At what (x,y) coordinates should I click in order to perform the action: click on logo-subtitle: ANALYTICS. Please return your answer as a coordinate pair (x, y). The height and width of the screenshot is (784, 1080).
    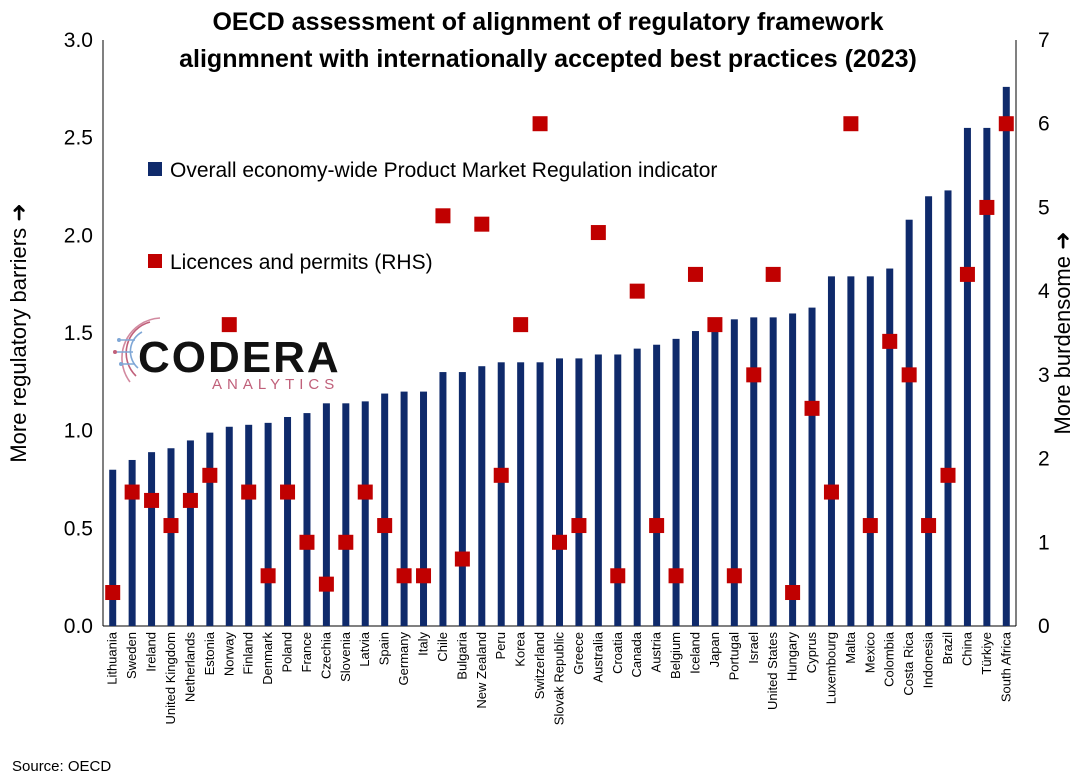
    Looking at the image, I should click on (275, 384).